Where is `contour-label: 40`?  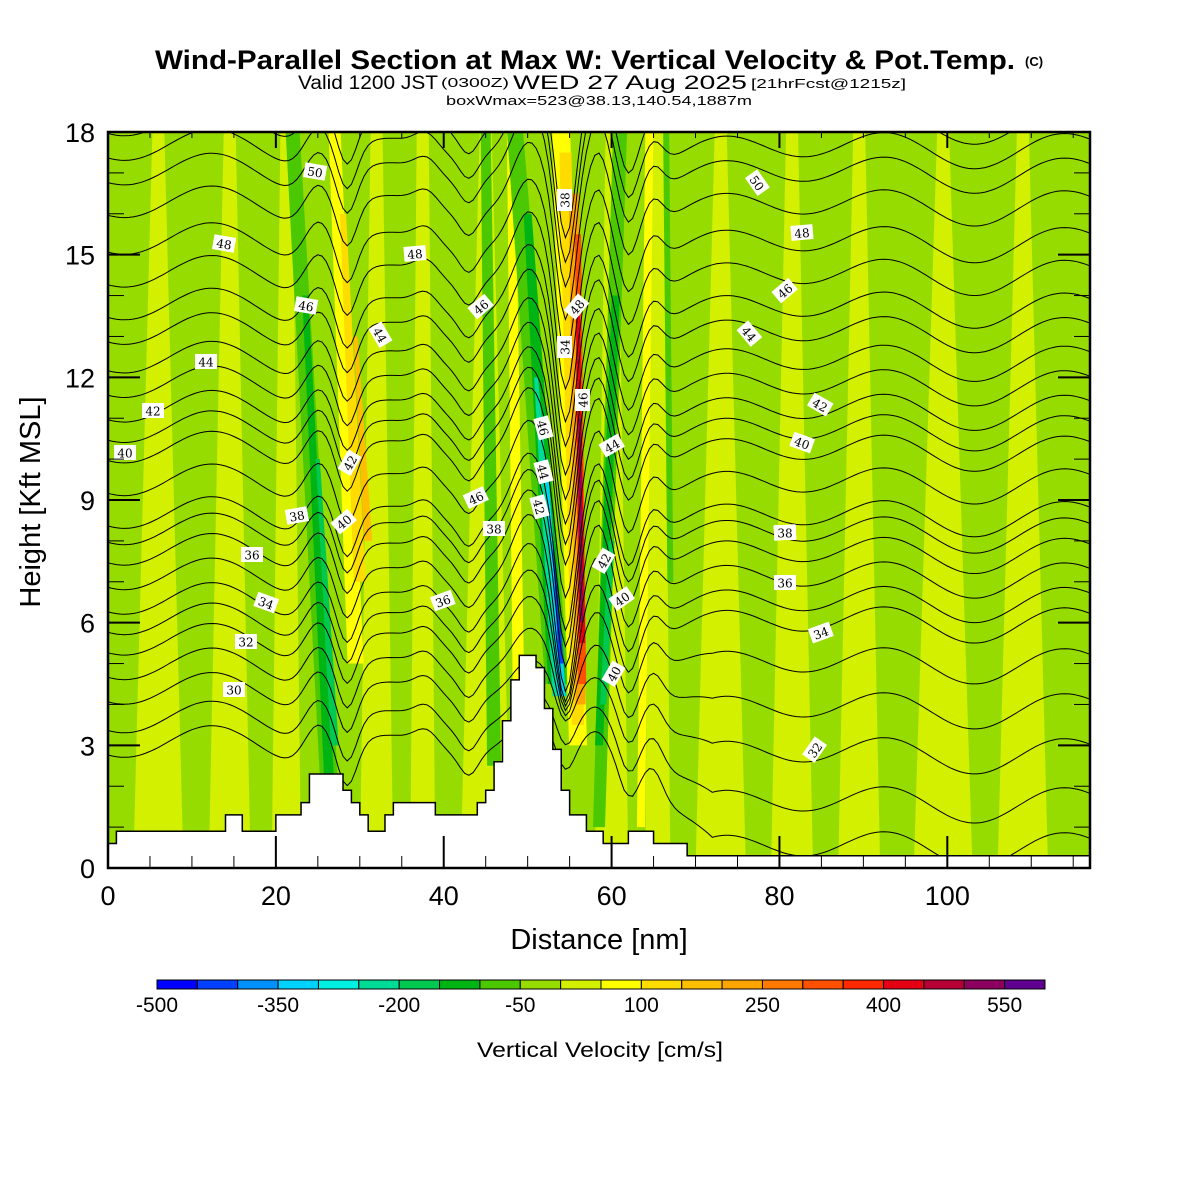 contour-label: 40 is located at coordinates (125, 453).